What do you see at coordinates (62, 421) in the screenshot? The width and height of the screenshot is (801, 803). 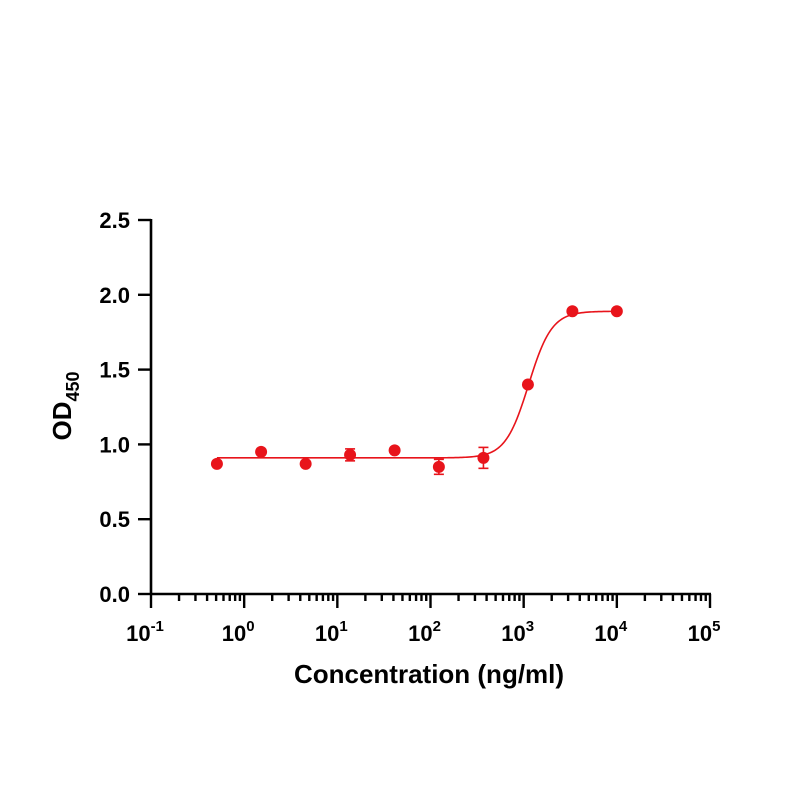 I see `y-axis-title-main: OD` at bounding box center [62, 421].